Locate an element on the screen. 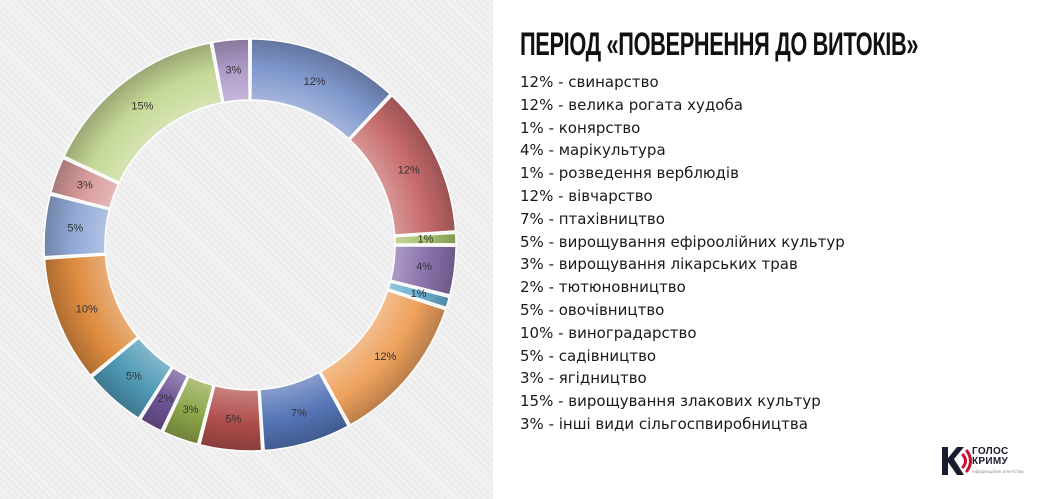 The image size is (1041, 499). legend-item: 3% - інші види сільгоспвиробництва is located at coordinates (664, 423).